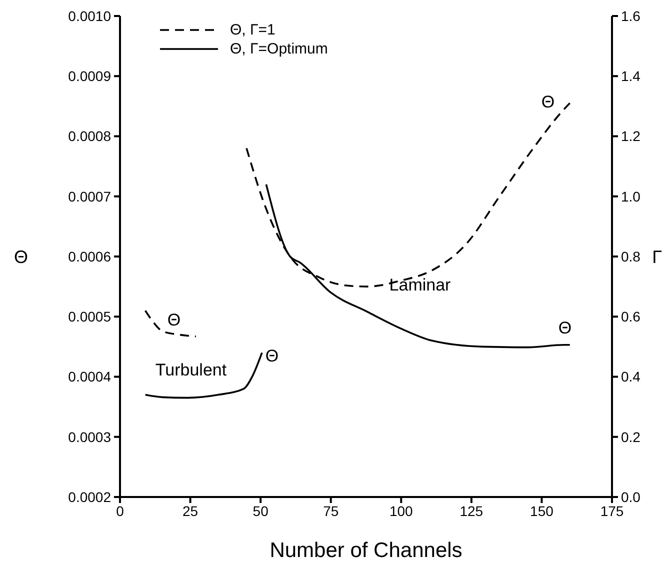  What do you see at coordinates (612, 510) in the screenshot?
I see `x-tick-label: 175` at bounding box center [612, 510].